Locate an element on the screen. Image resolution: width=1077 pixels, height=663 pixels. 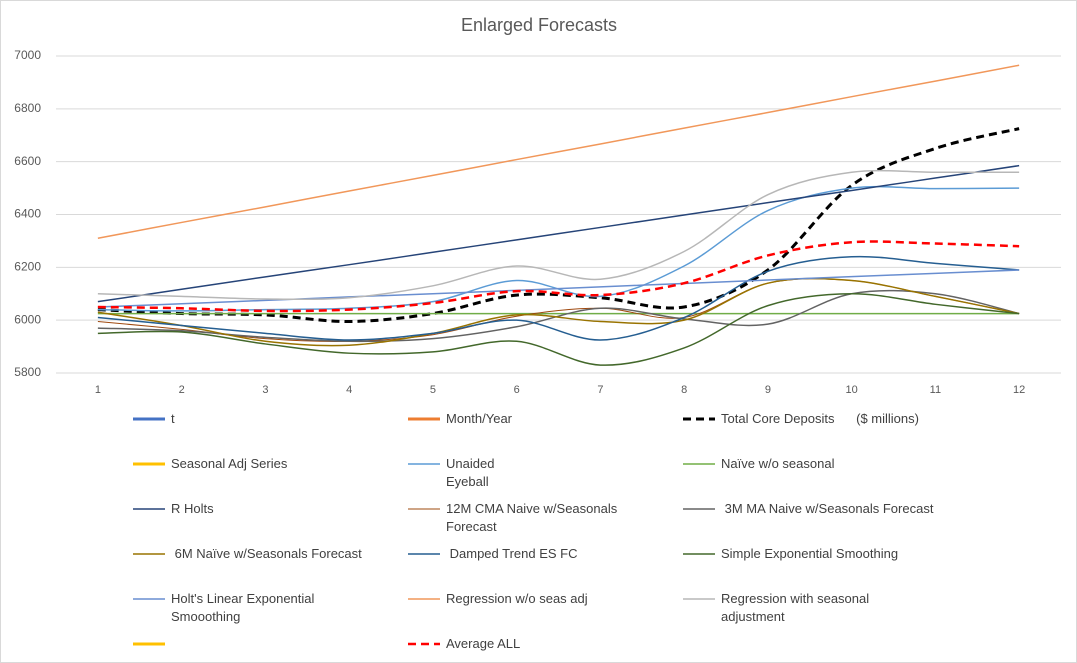
x-tick-label: 5 is located at coordinates (433, 390).